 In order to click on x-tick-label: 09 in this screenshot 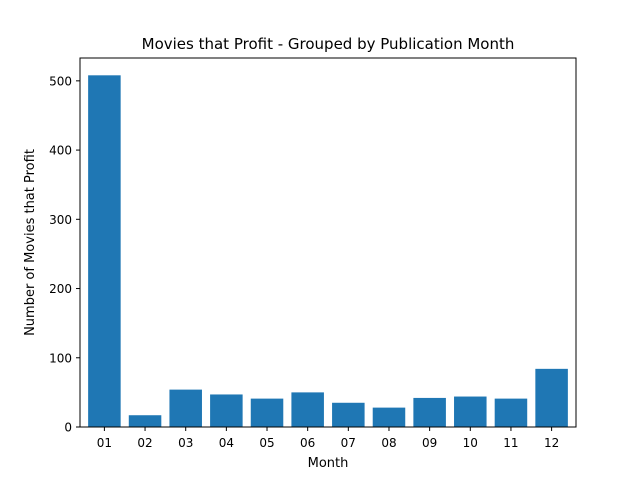, I will do `click(429, 443)`.